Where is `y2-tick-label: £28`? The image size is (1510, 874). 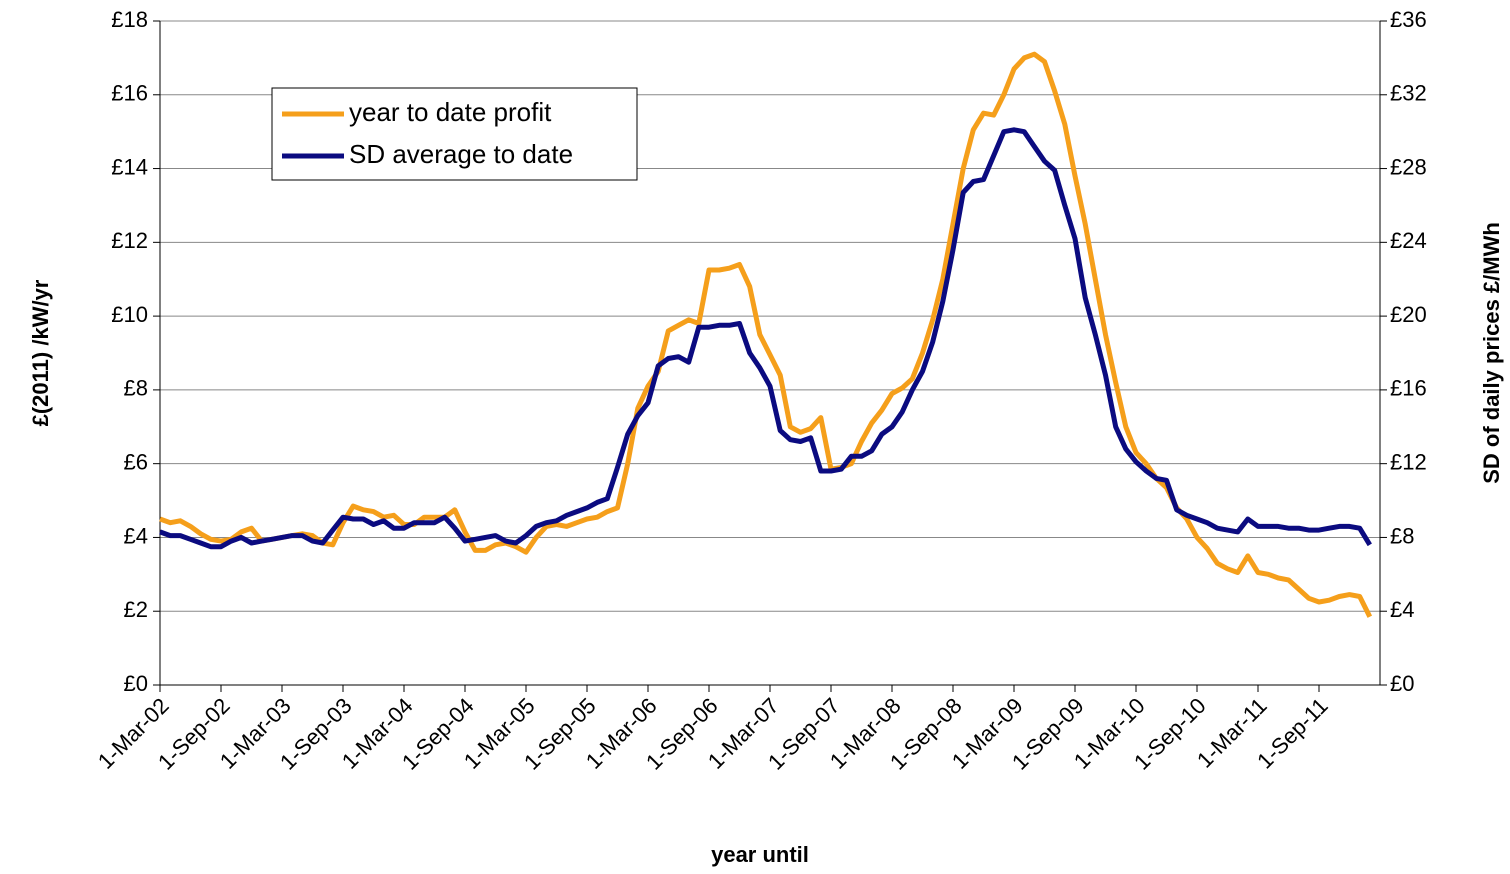
y2-tick-label: £28 is located at coordinates (1408, 166).